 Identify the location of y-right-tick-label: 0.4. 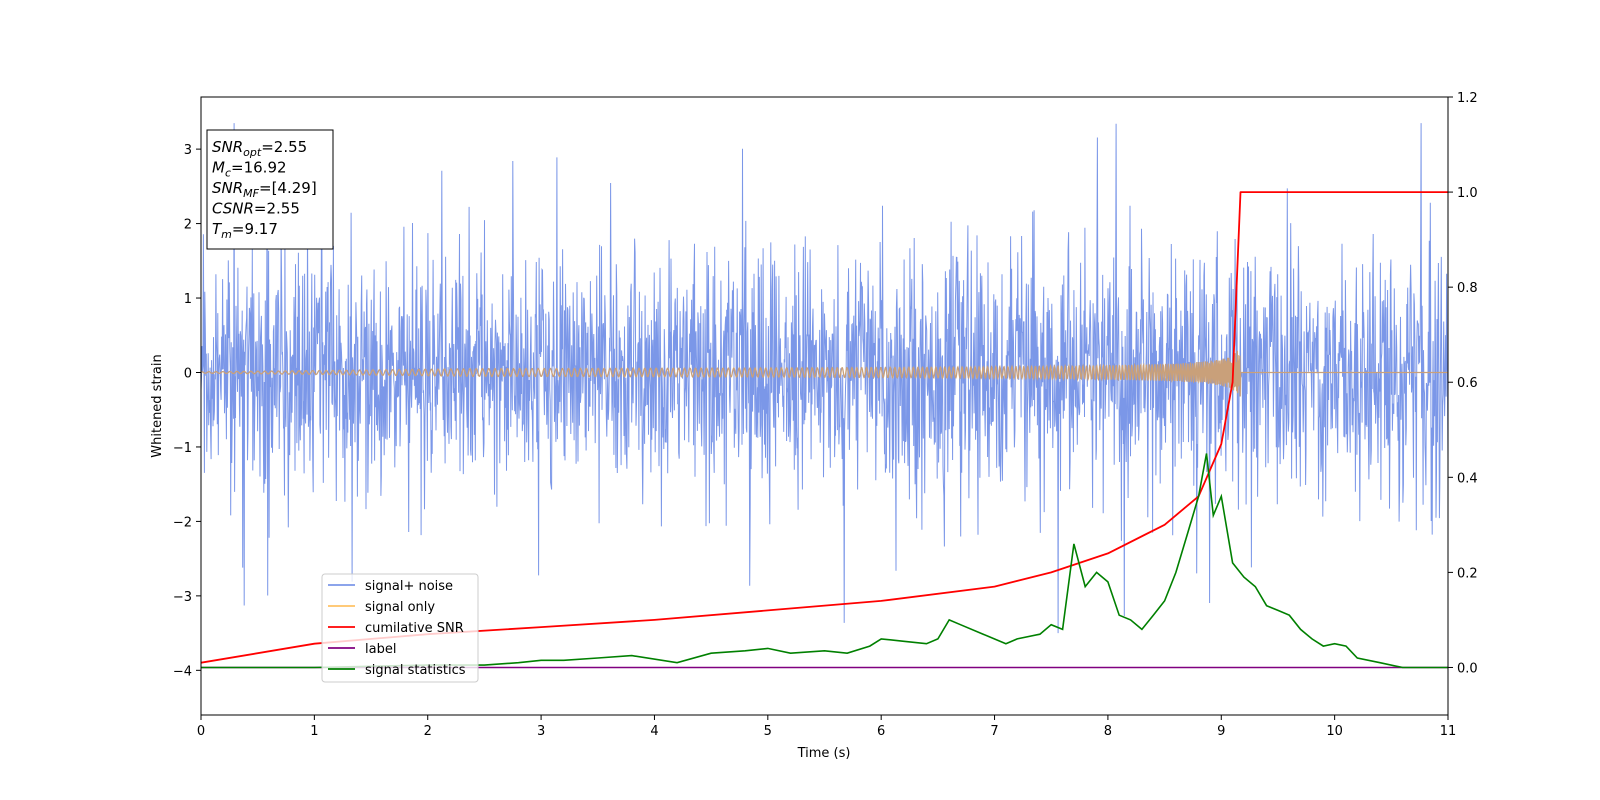
(1467, 478).